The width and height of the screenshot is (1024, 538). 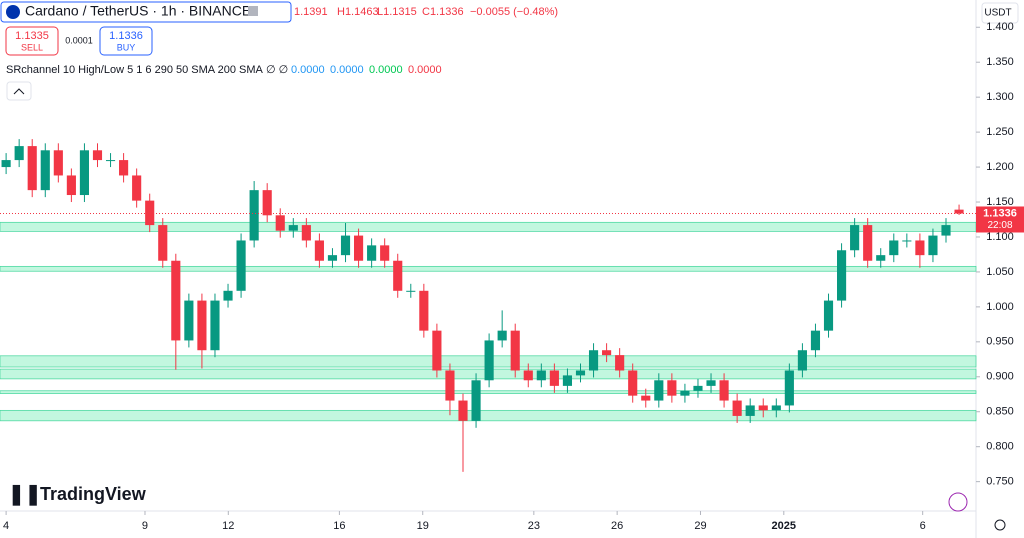 I want to click on y-tick-label: 1.050, so click(x=1000, y=272).